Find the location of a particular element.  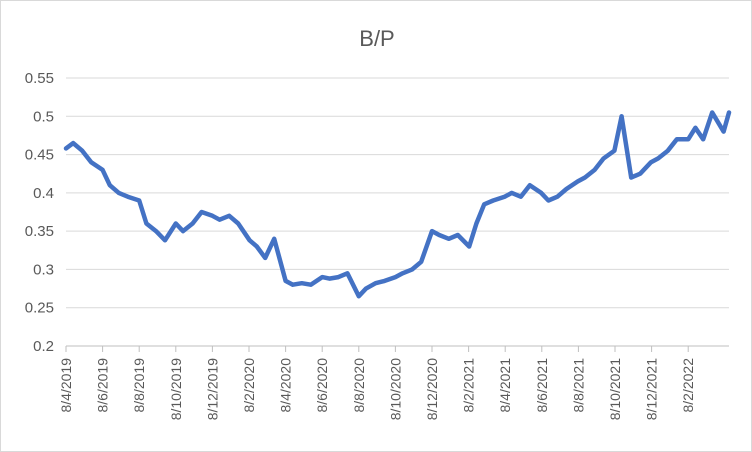

x-tick-label: 8/8/2019 is located at coordinates (139, 385).